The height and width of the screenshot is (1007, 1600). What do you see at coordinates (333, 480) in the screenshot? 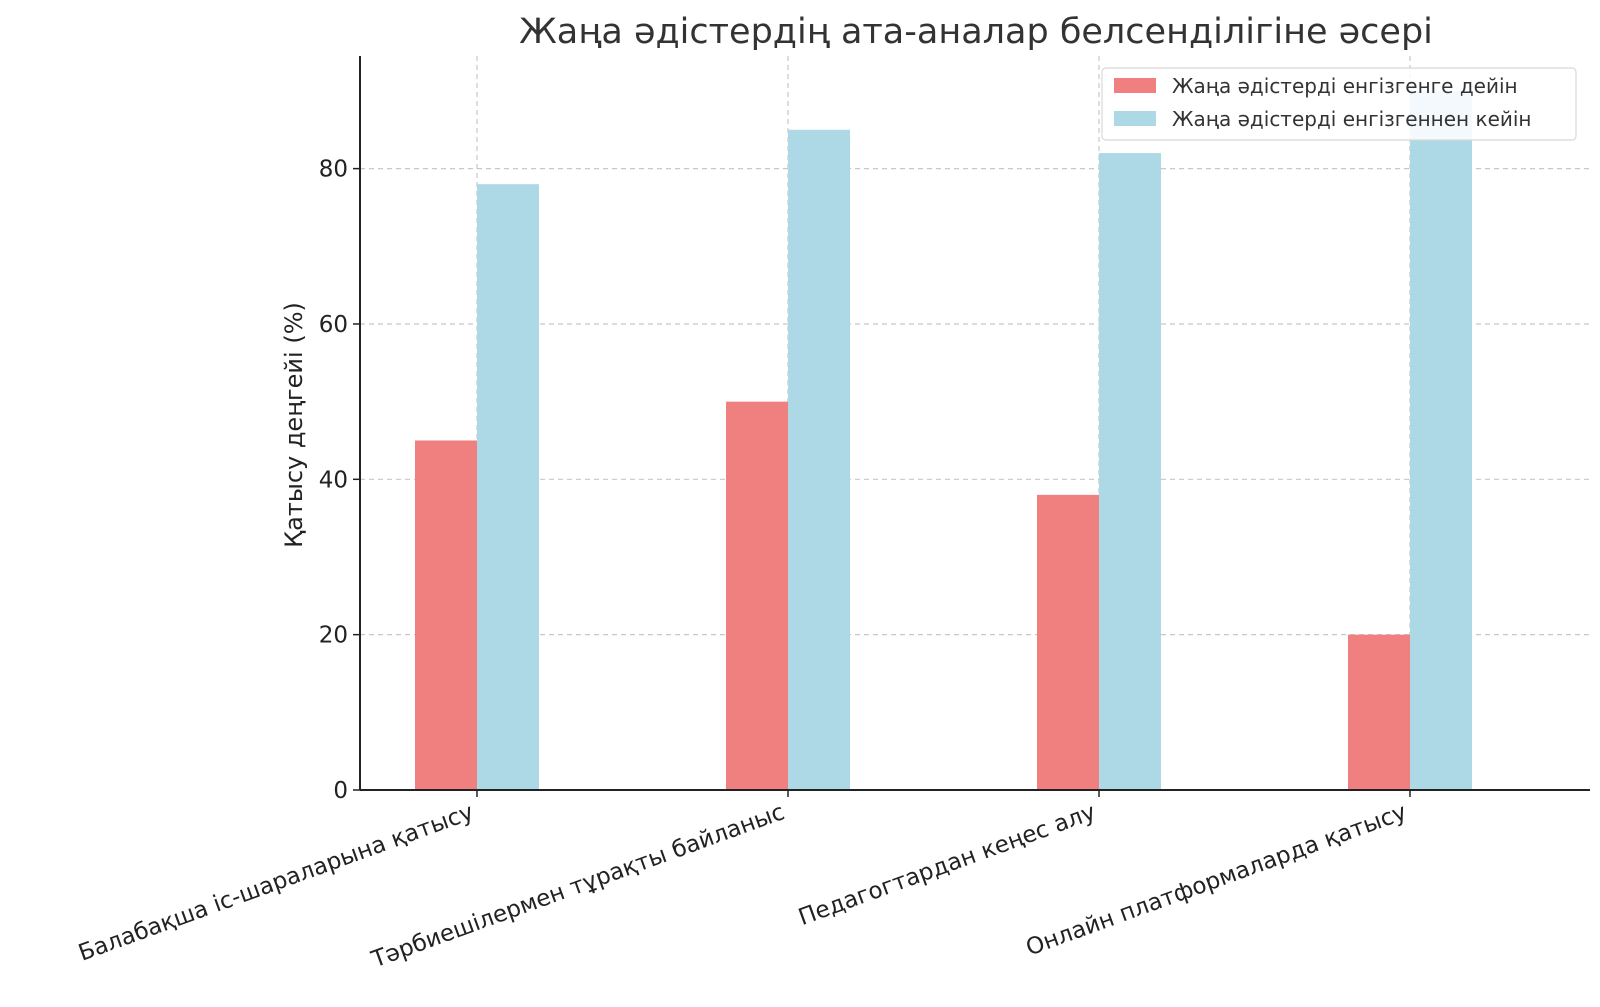
I see `y-tick-label: 40` at bounding box center [333, 480].